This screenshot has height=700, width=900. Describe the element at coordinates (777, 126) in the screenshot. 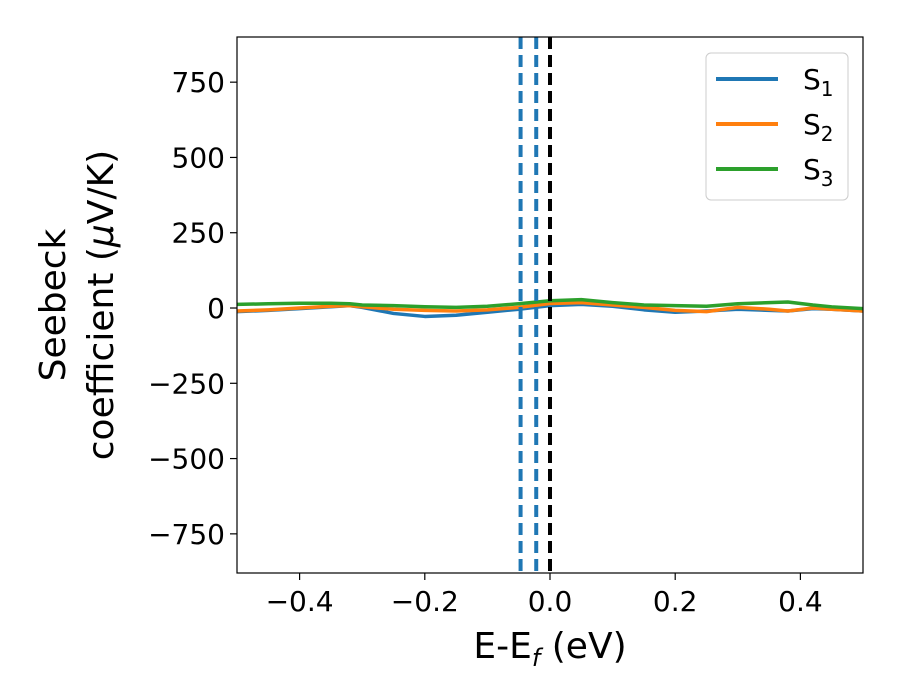

I see `legend-box` at that location.